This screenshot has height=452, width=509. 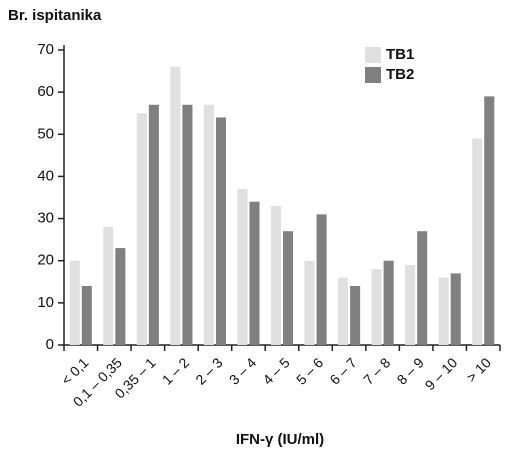 I want to click on legend-label: TB2, so click(x=400, y=74).